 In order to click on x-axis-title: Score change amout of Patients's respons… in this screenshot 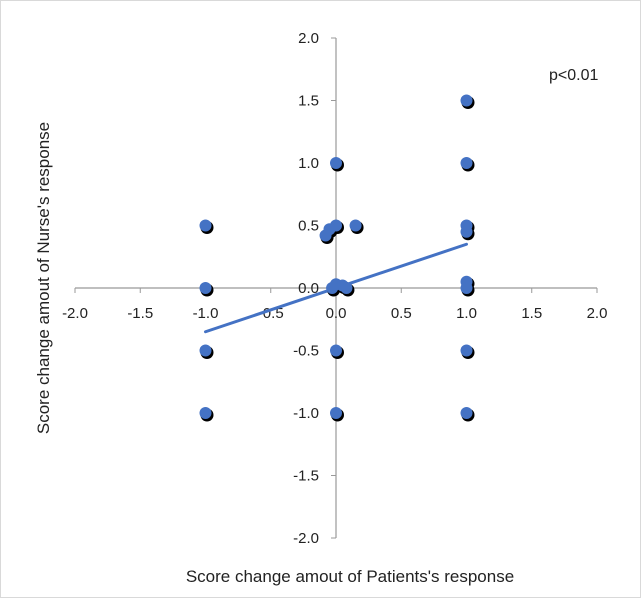, I will do `click(350, 576)`.